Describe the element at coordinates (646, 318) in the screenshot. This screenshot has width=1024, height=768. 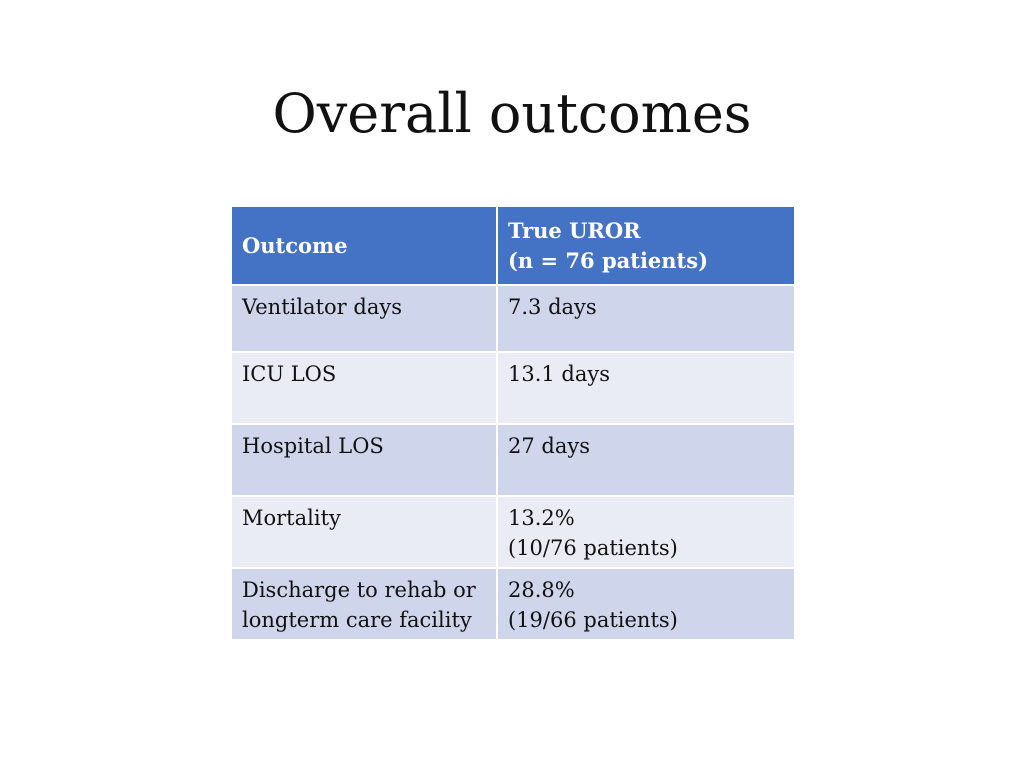
I see `value-cell: 7.3 days` at that location.